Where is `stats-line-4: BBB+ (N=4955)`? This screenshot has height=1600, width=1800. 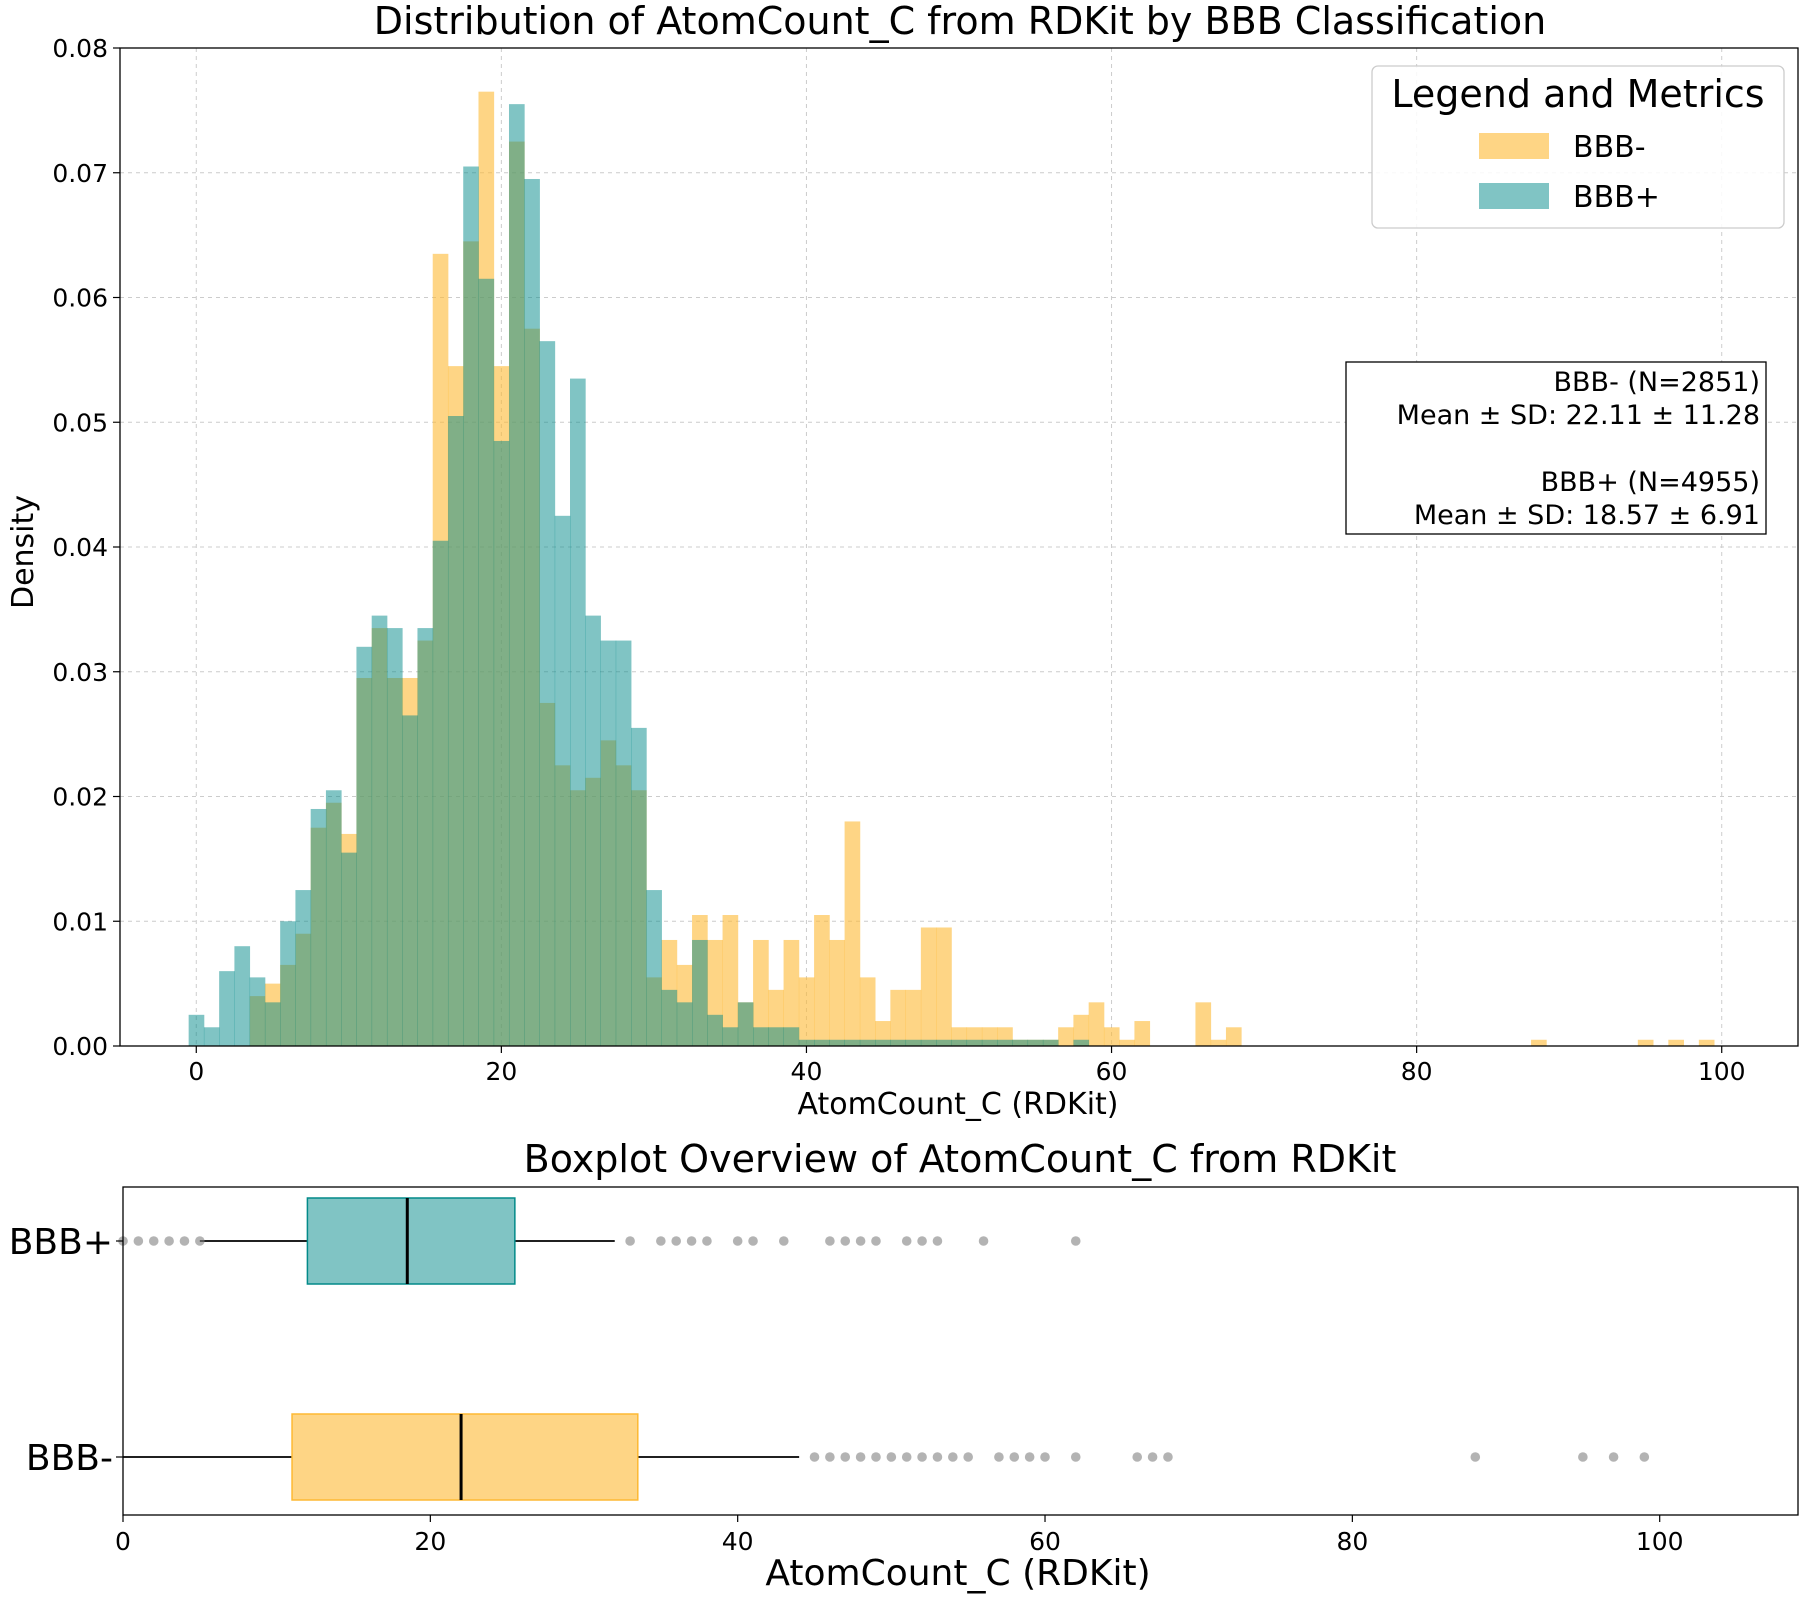
stats-line-4: BBB+ (N=4955) is located at coordinates (1650, 482).